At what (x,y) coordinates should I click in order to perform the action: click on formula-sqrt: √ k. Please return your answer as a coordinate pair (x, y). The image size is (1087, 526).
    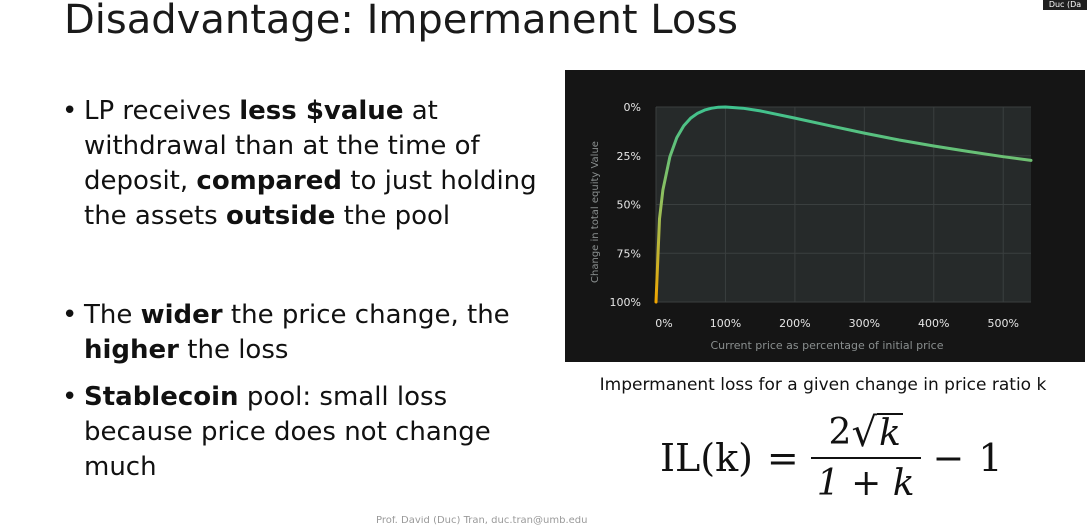
    Looking at the image, I should click on (877, 433).